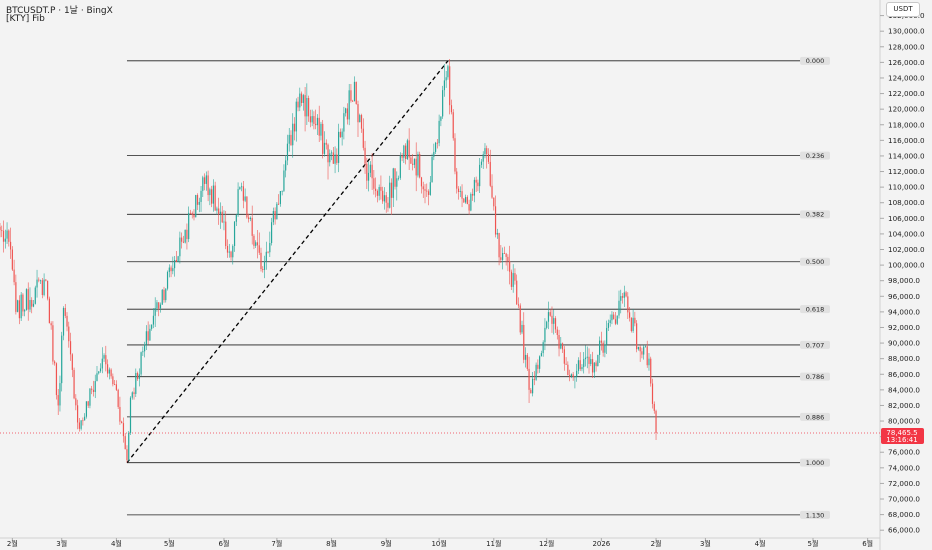 The image size is (932, 550). Describe the element at coordinates (906, 202) in the screenshot. I see `price-tick-label: 108,000.0` at that location.